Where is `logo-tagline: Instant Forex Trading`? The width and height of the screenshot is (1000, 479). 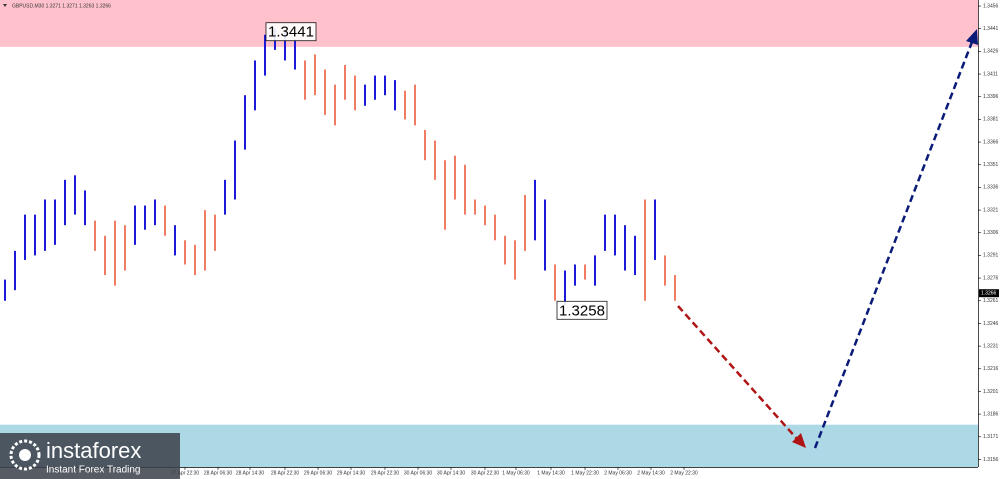 logo-tagline: Instant Forex Trading is located at coordinates (93, 470).